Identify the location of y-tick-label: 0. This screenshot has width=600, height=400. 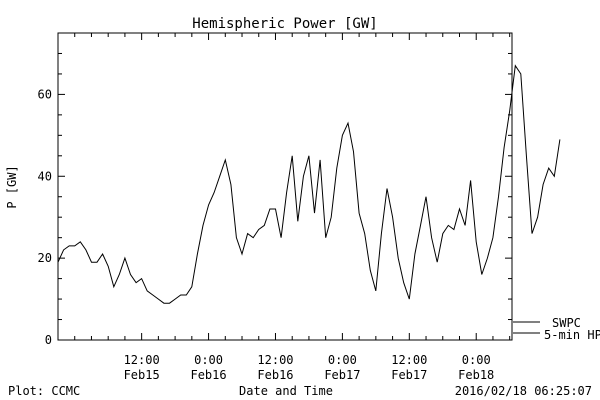
(48, 340).